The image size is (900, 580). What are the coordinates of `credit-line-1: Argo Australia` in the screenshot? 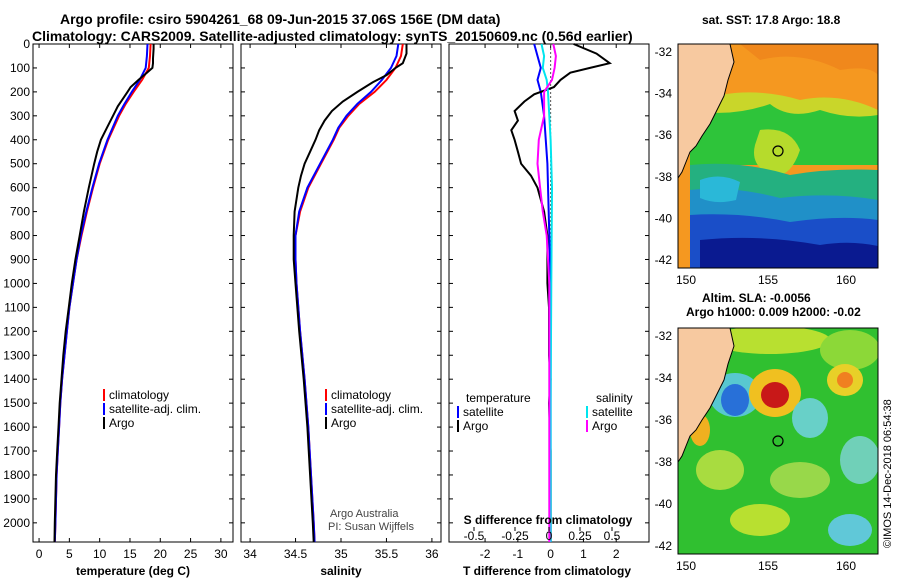 It's located at (364, 514).